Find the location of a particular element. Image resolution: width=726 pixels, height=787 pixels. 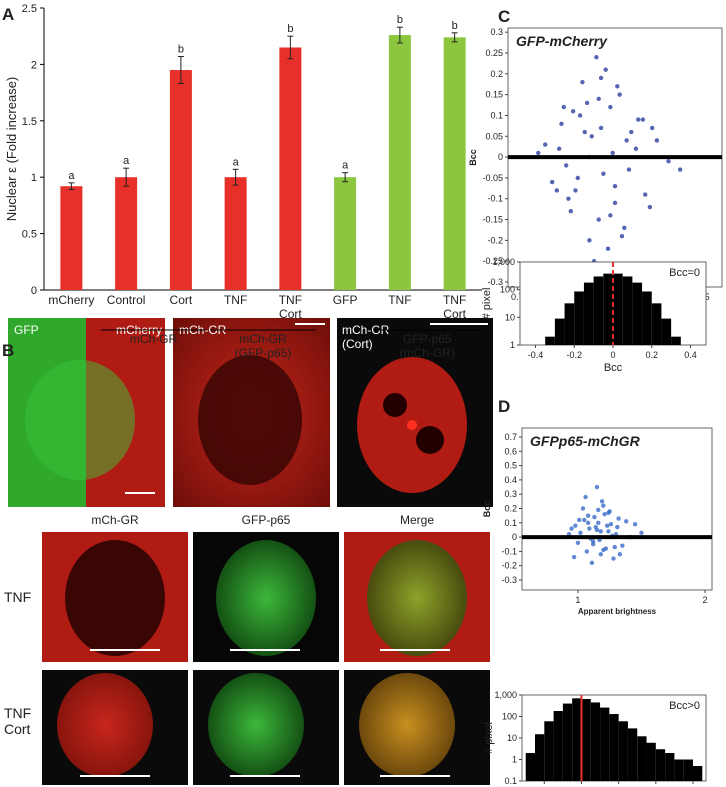

y-tick-label: 0.25 is located at coordinates (494, 53).